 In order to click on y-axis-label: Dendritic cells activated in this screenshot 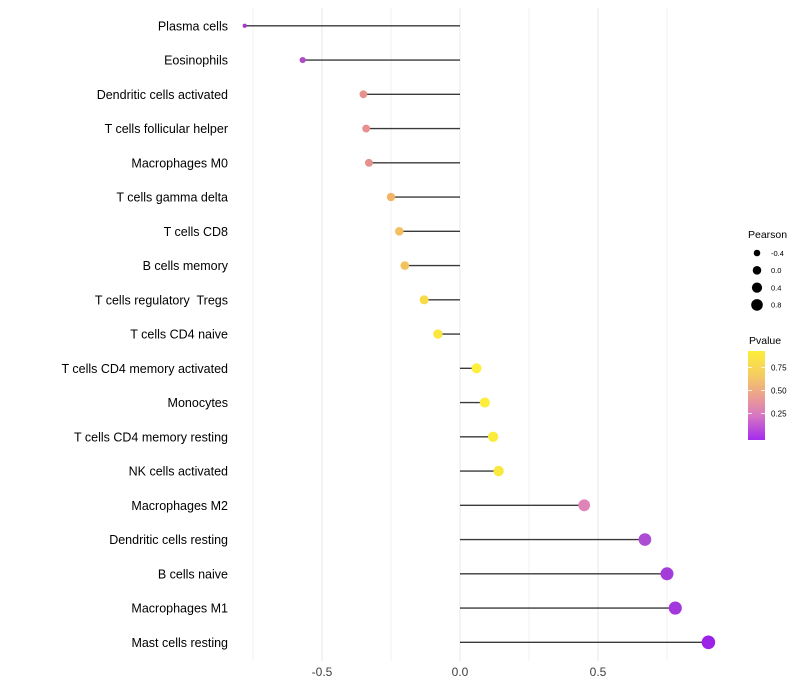, I will do `click(162, 95)`.